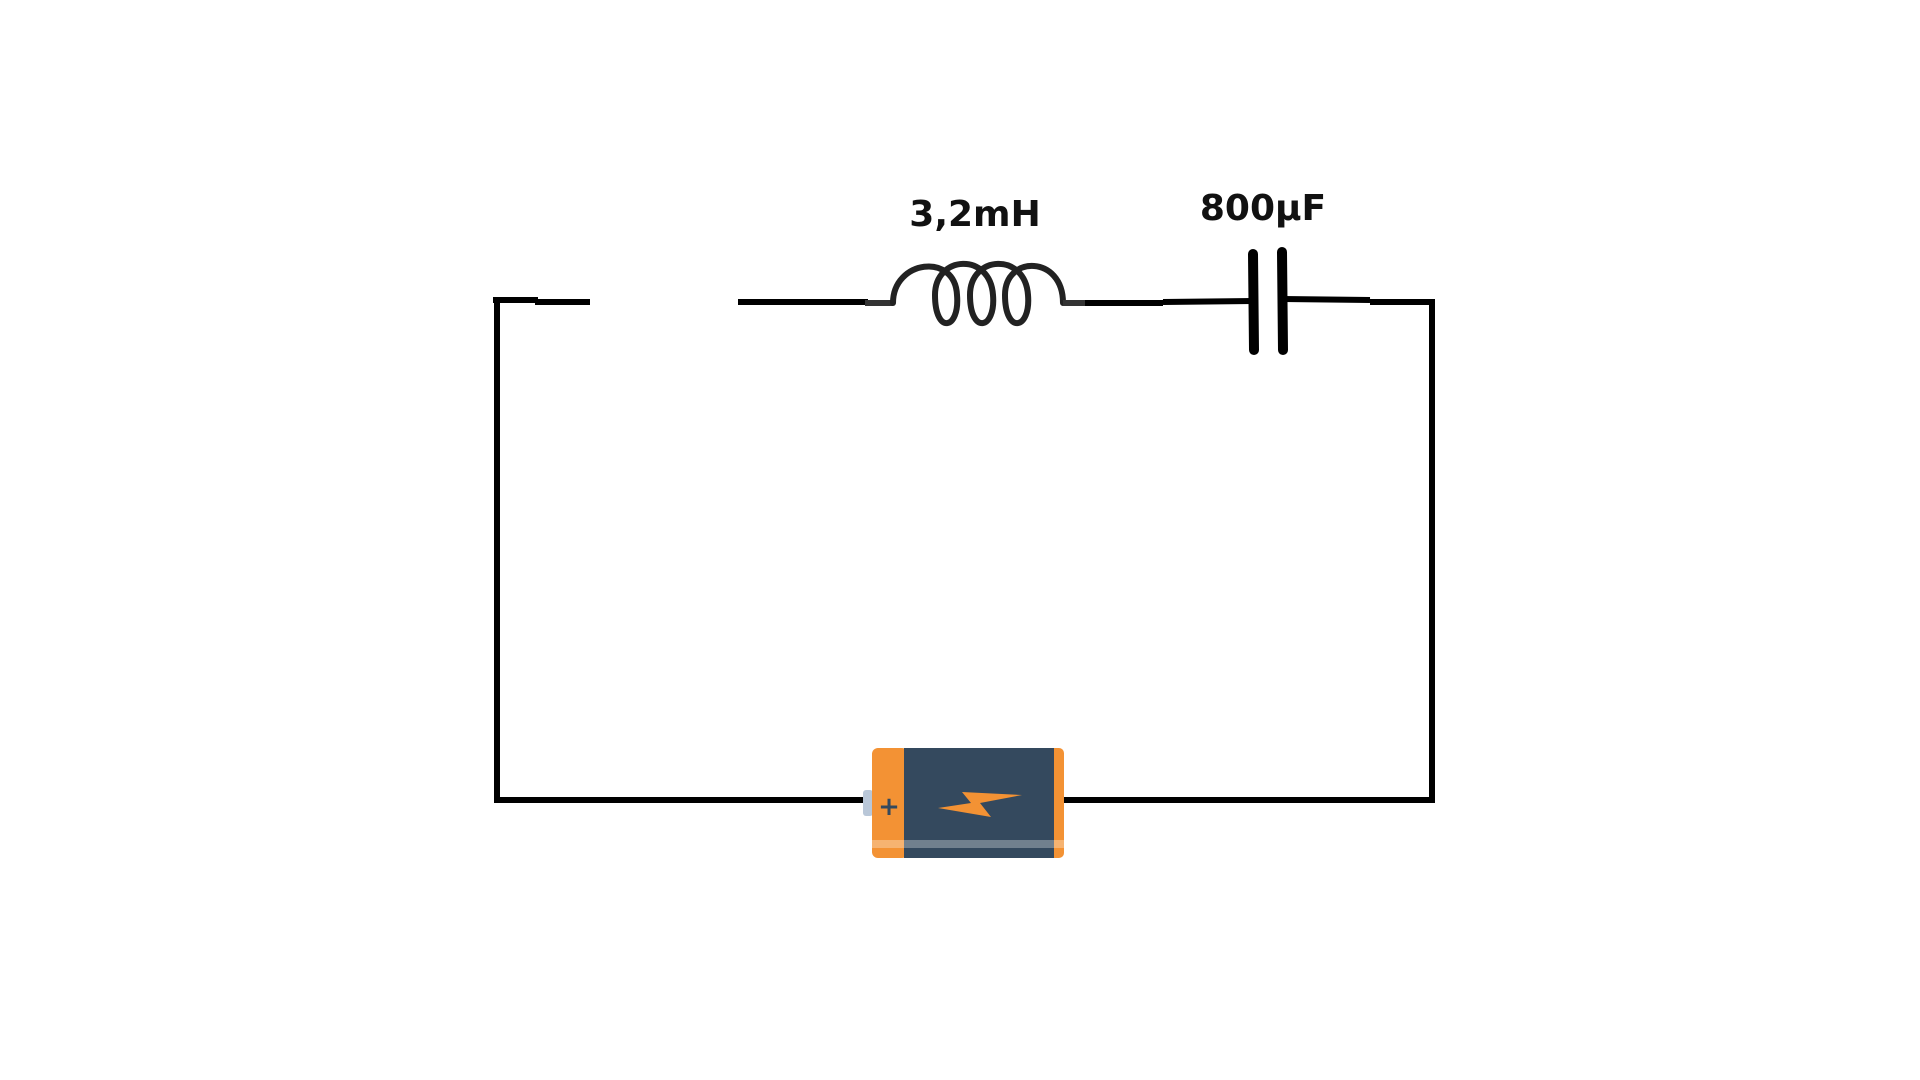  Describe the element at coordinates (968, 844) in the screenshot. I see `battery-shine` at that location.